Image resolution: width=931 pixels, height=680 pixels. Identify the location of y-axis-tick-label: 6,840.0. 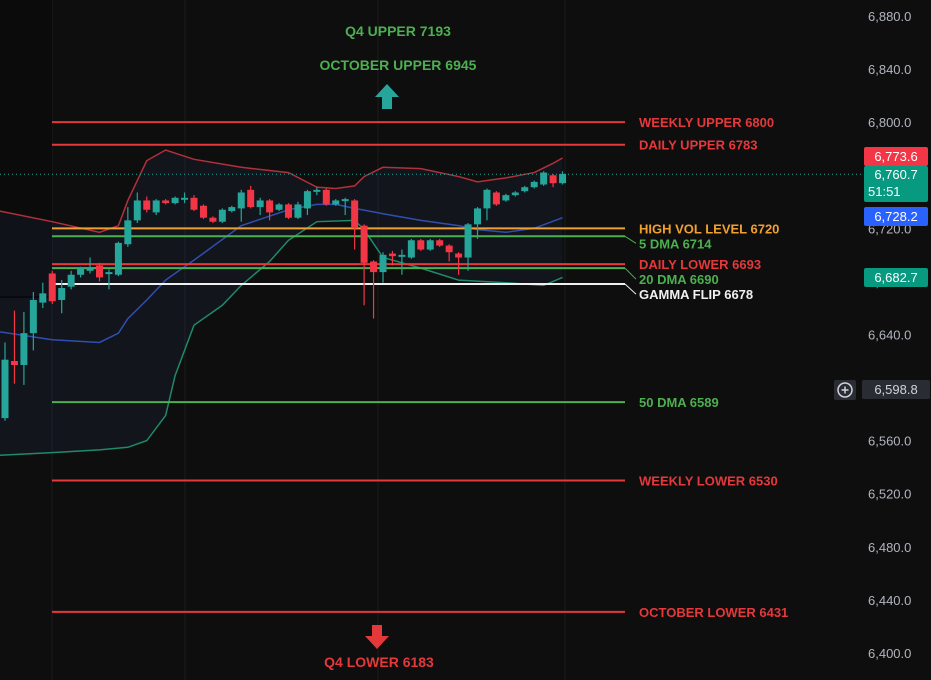
(889, 69).